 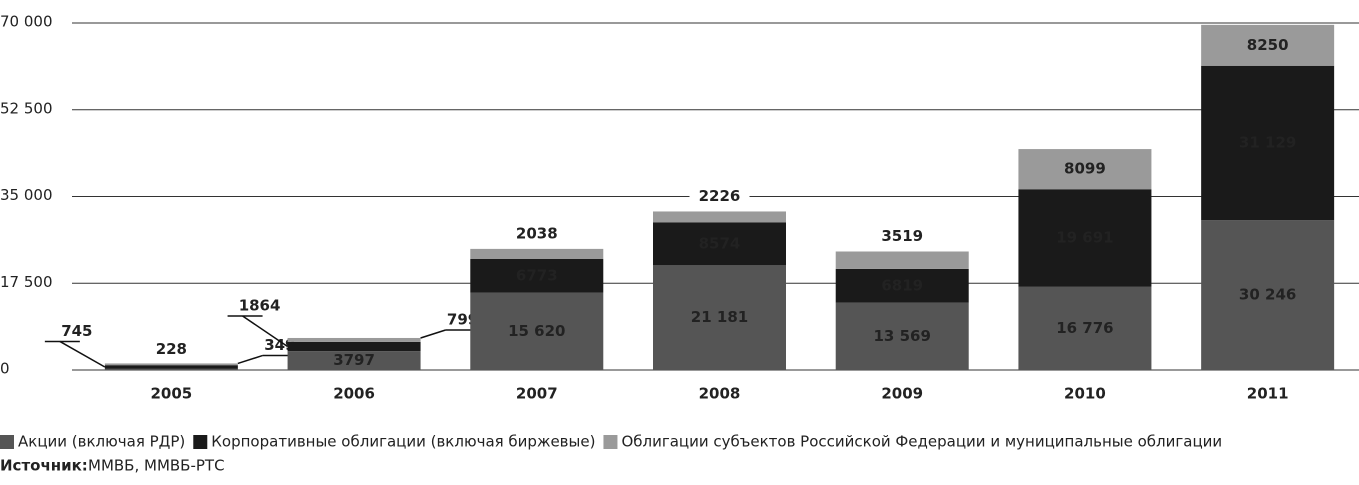 I want to click on value-label: 31 129, so click(x=1267, y=142).